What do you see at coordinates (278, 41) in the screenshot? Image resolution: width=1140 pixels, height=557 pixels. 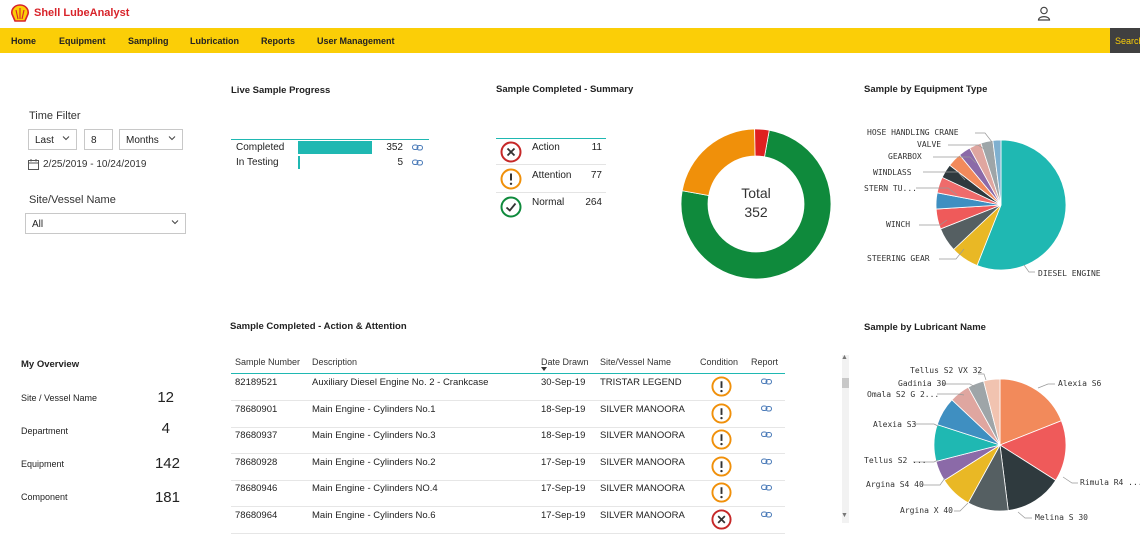 I see `nav-reports: Reports` at bounding box center [278, 41].